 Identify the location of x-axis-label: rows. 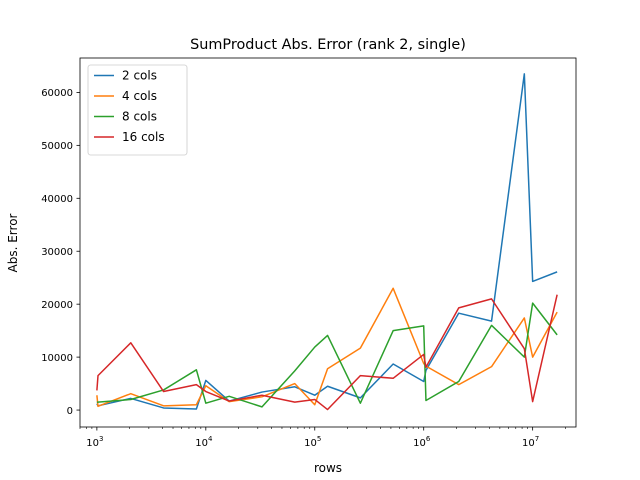
(328, 468).